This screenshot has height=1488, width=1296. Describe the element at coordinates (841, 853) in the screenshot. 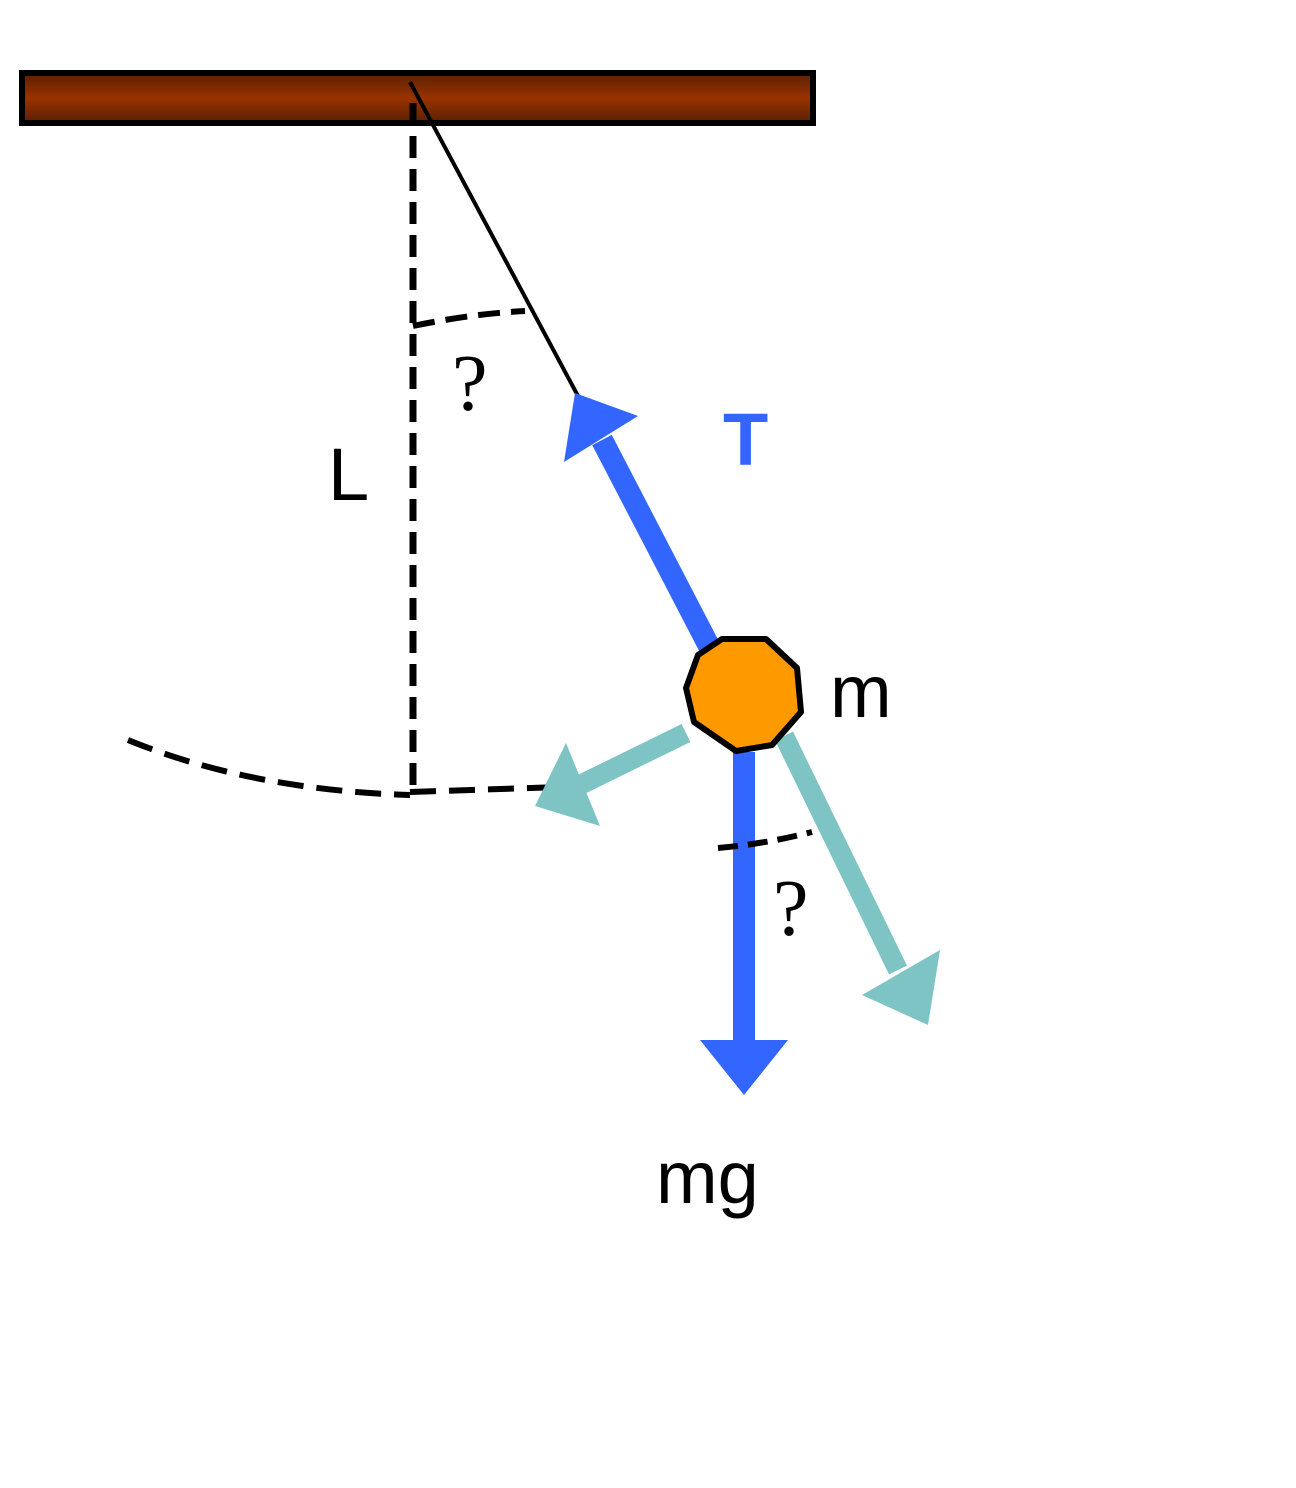

I see `radial-component-shaft` at that location.